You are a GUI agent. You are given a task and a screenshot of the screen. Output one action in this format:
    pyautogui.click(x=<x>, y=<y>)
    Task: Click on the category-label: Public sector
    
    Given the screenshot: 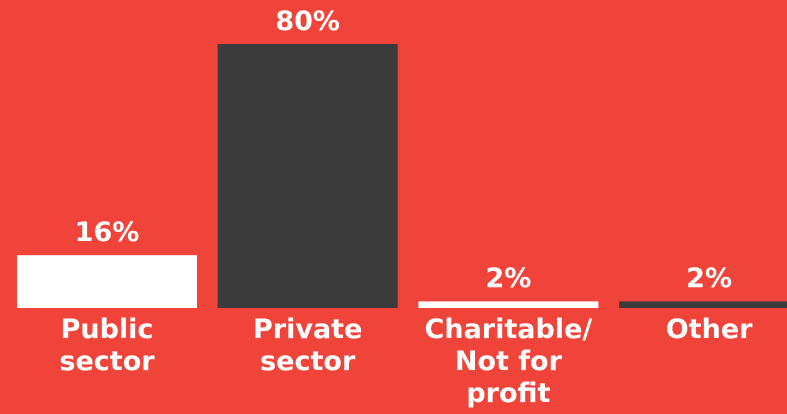 What is the action you would take?
    pyautogui.click(x=107, y=345)
    